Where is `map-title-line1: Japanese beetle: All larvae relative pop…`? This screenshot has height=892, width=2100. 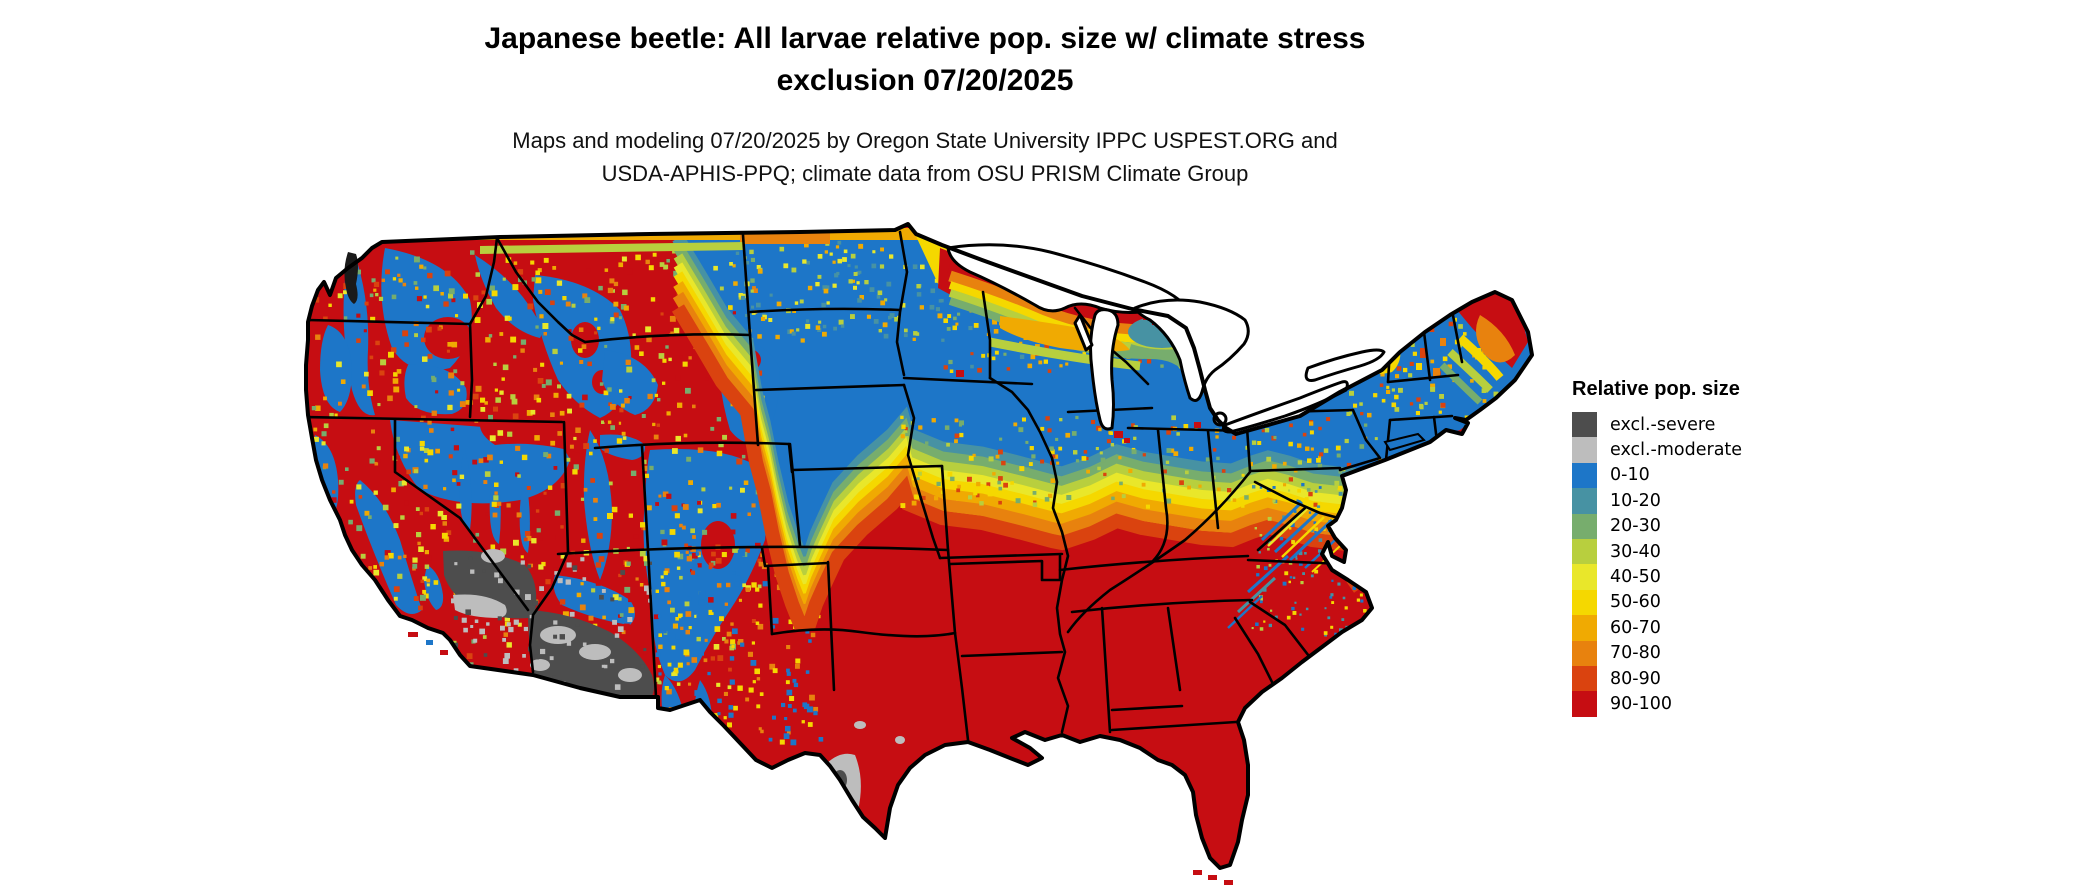
map-title-line1: Japanese beetle: All larvae relative pop… is located at coordinates (925, 38).